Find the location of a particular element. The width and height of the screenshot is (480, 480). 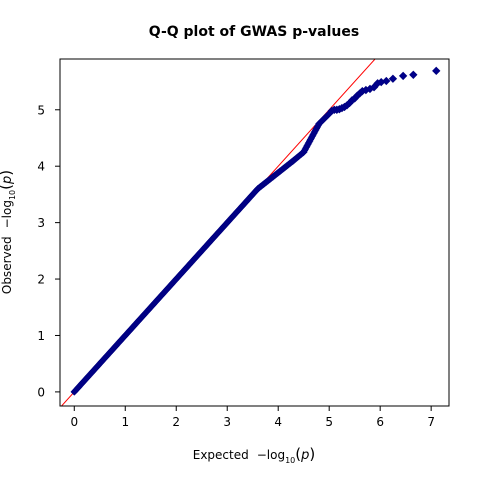

x-tick-label: 0 is located at coordinates (74, 422).